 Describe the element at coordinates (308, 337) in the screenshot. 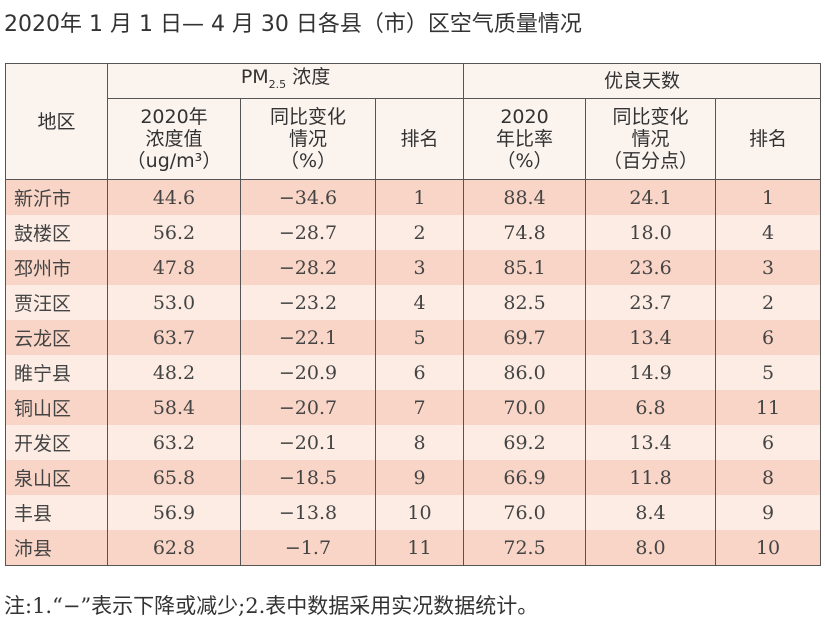

I see `cell: −22.1` at that location.